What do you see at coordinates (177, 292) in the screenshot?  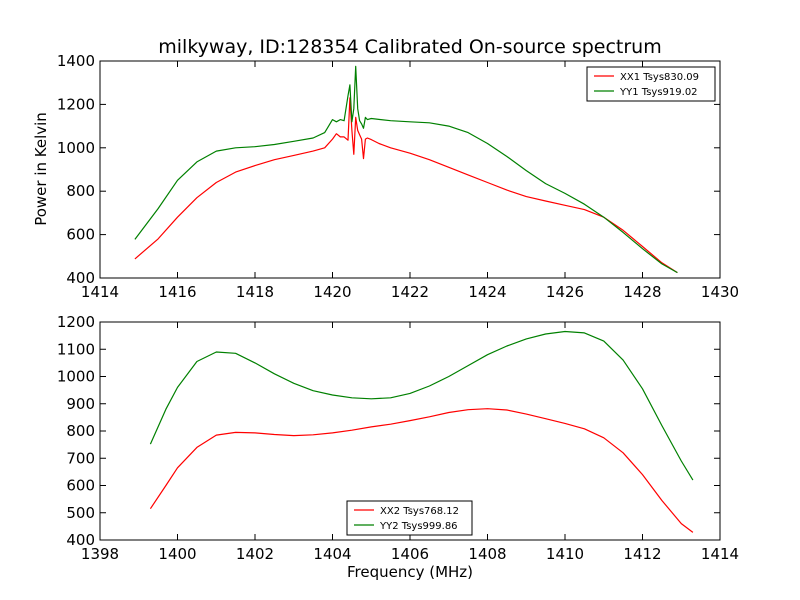 I see `top-x-tick-label: 1416` at bounding box center [177, 292].